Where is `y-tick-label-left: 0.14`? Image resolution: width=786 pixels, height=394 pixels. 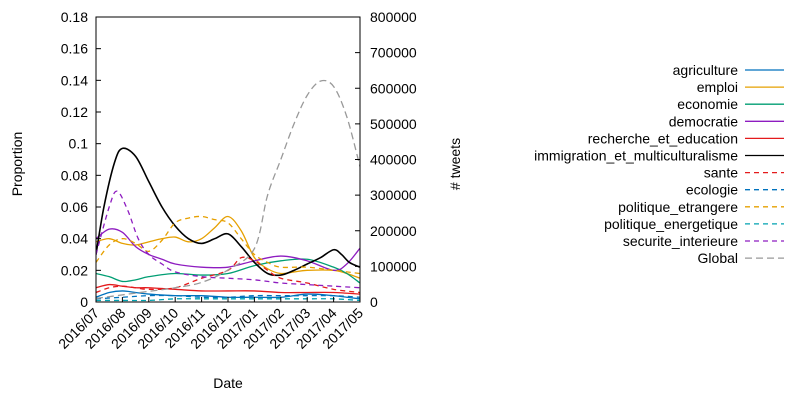 y-tick-label-left: 0.14 is located at coordinates (74, 80).